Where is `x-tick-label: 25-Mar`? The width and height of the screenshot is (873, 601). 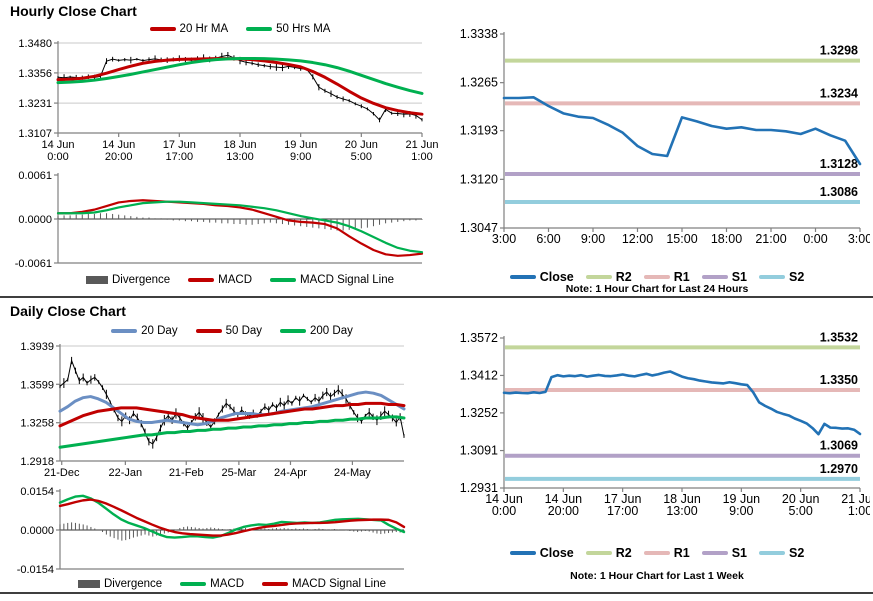
x-tick-label: 25-Mar is located at coordinates (238, 473).